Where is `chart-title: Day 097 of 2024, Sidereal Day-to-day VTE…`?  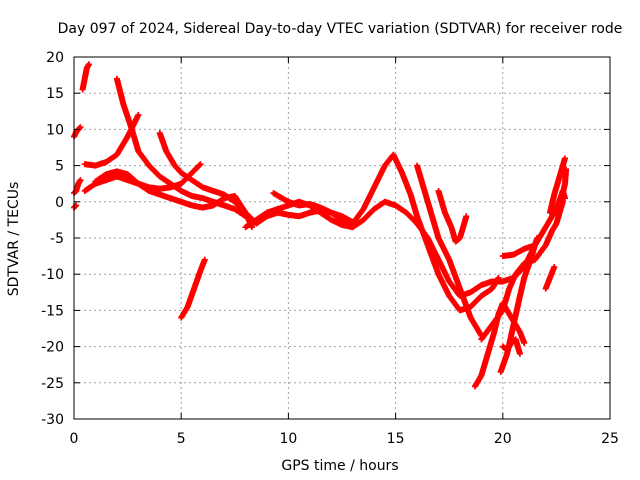
chart-title: Day 097 of 2024, Sidereal Day-to-day VTE… is located at coordinates (340, 29).